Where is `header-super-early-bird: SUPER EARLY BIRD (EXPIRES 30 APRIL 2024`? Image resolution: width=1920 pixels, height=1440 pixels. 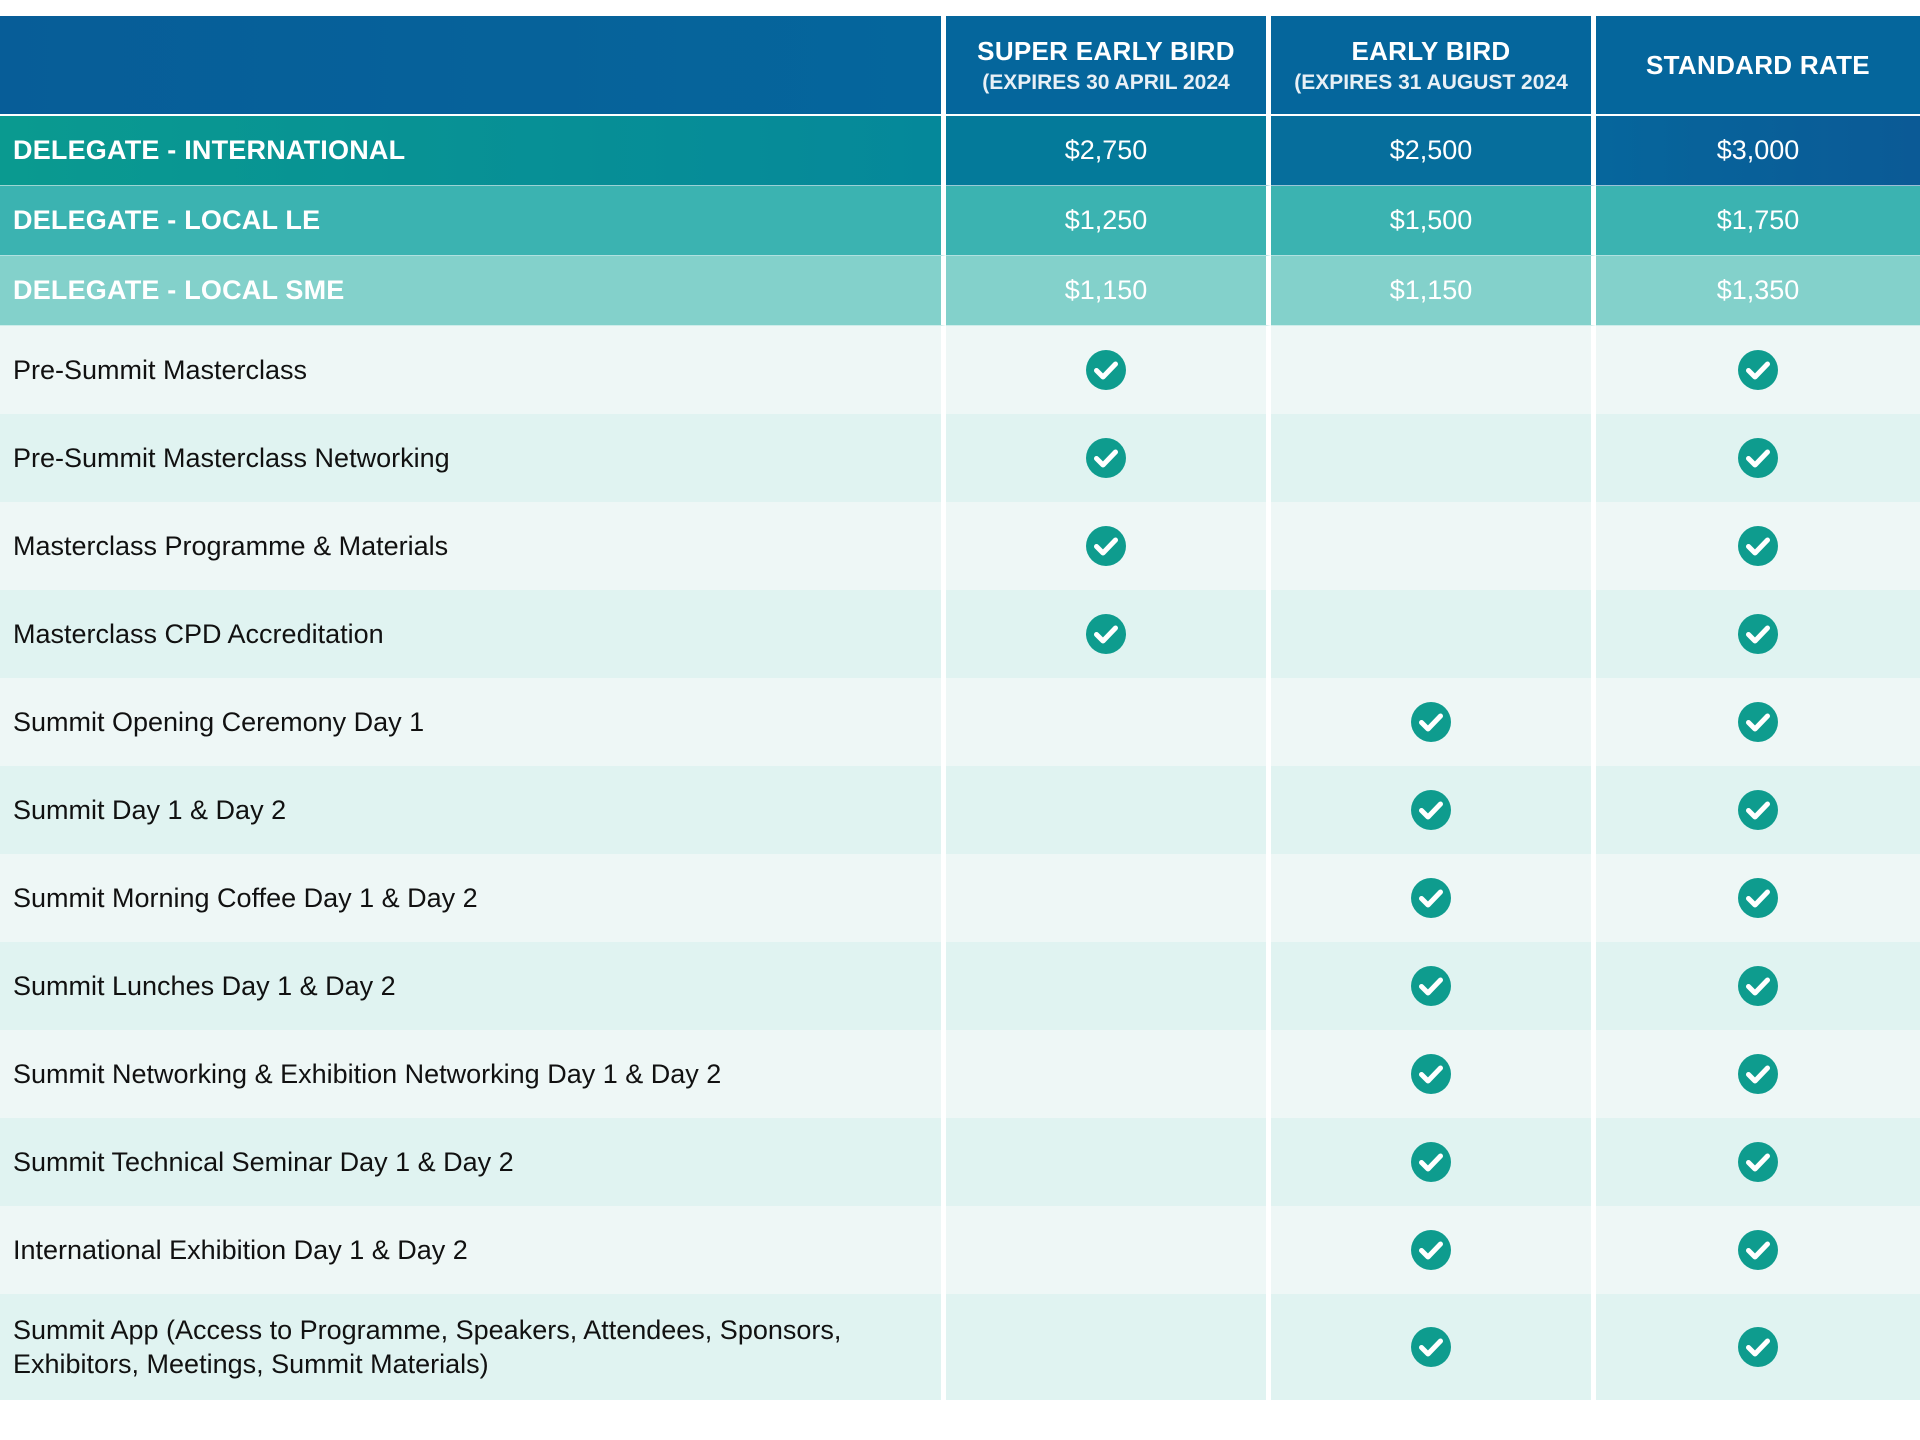
header-super-early-bird: SUPER EARLY BIRD (EXPIRES 30 APRIL 2024 is located at coordinates (1108, 66).